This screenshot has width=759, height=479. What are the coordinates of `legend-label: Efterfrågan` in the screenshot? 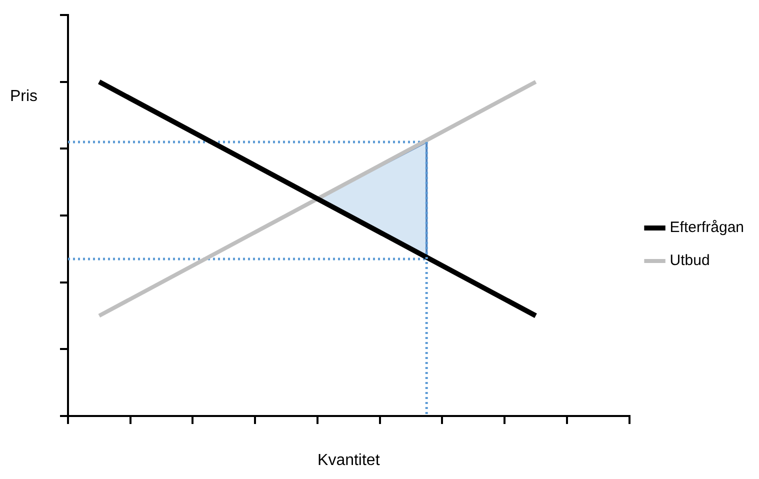 It's located at (707, 227).